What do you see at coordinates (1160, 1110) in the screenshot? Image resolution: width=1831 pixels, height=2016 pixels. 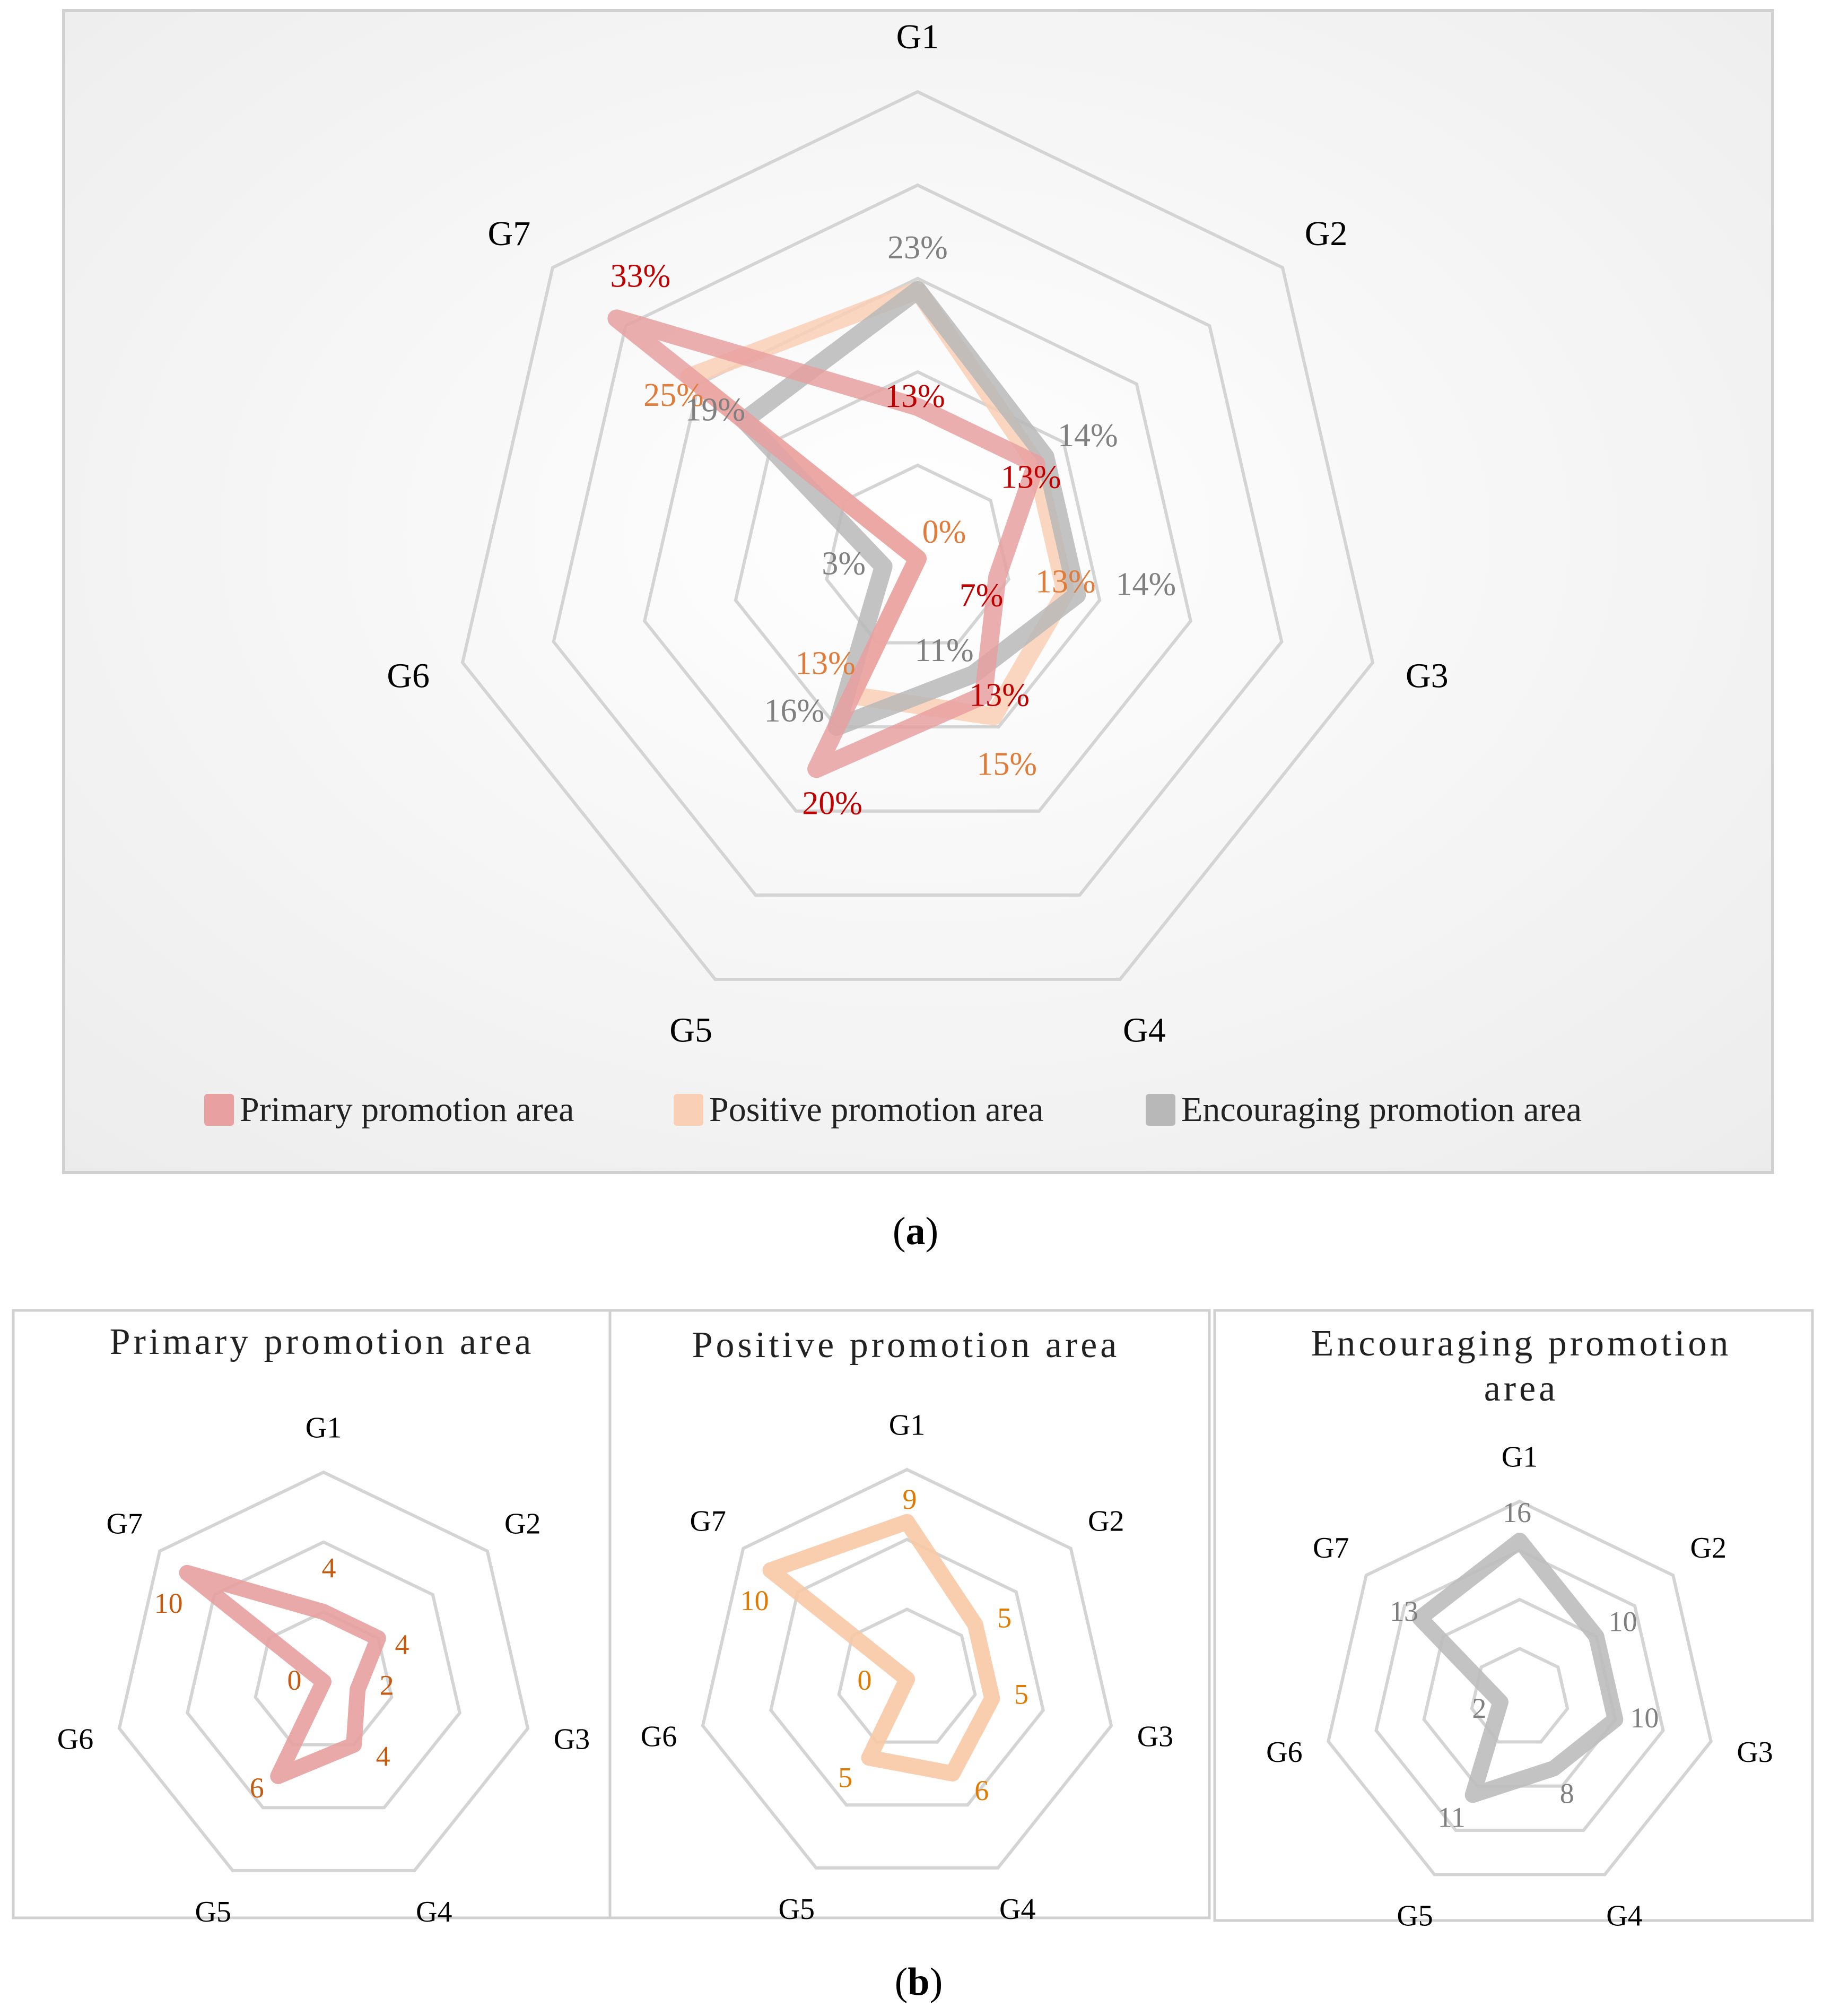 I see `legend-swatch-encouraging` at bounding box center [1160, 1110].